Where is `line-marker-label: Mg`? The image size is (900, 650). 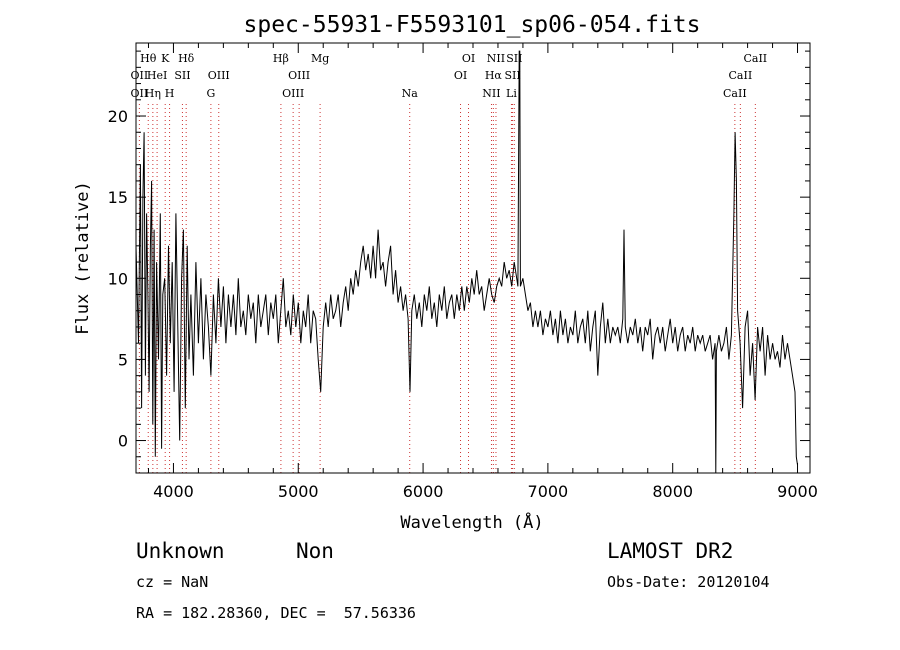 line-marker-label: Mg is located at coordinates (320, 58).